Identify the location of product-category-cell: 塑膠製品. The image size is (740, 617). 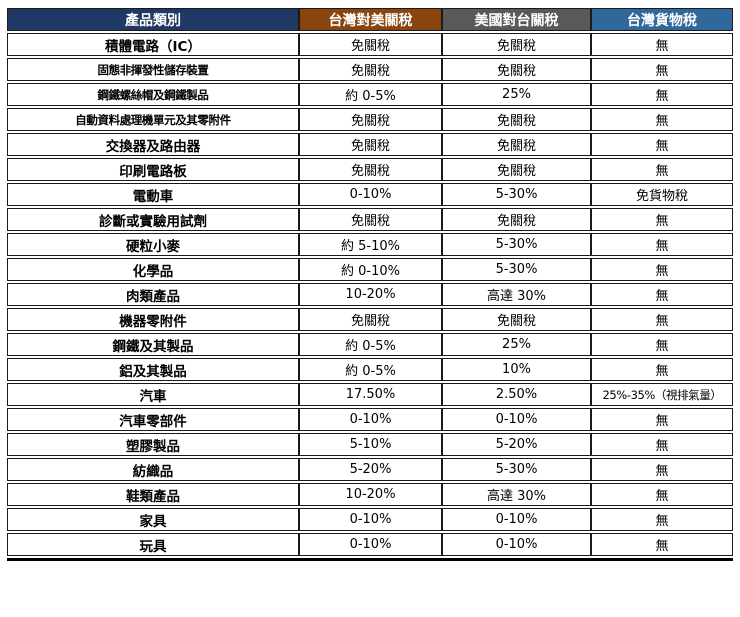
(153, 444).